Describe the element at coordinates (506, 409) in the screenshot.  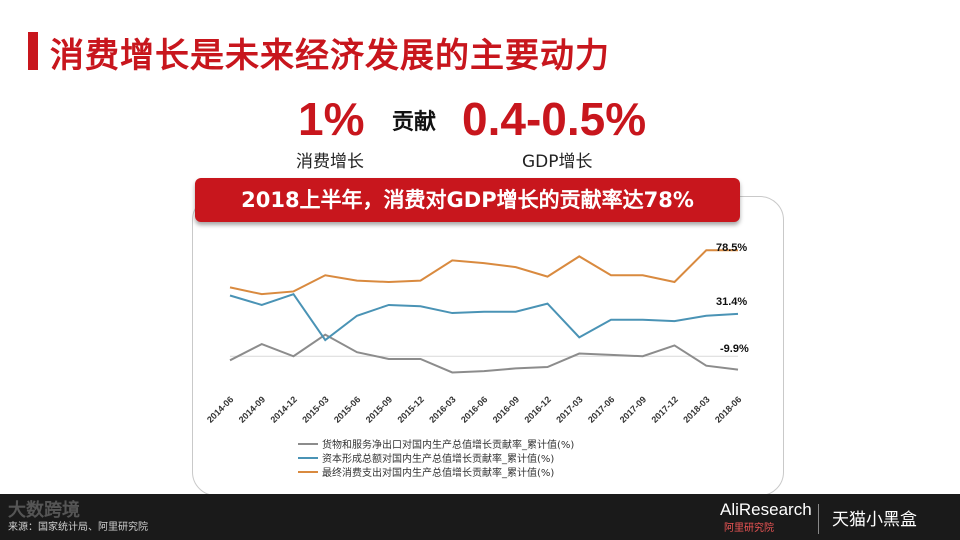
I see `x-tick-label: 2016-09` at that location.